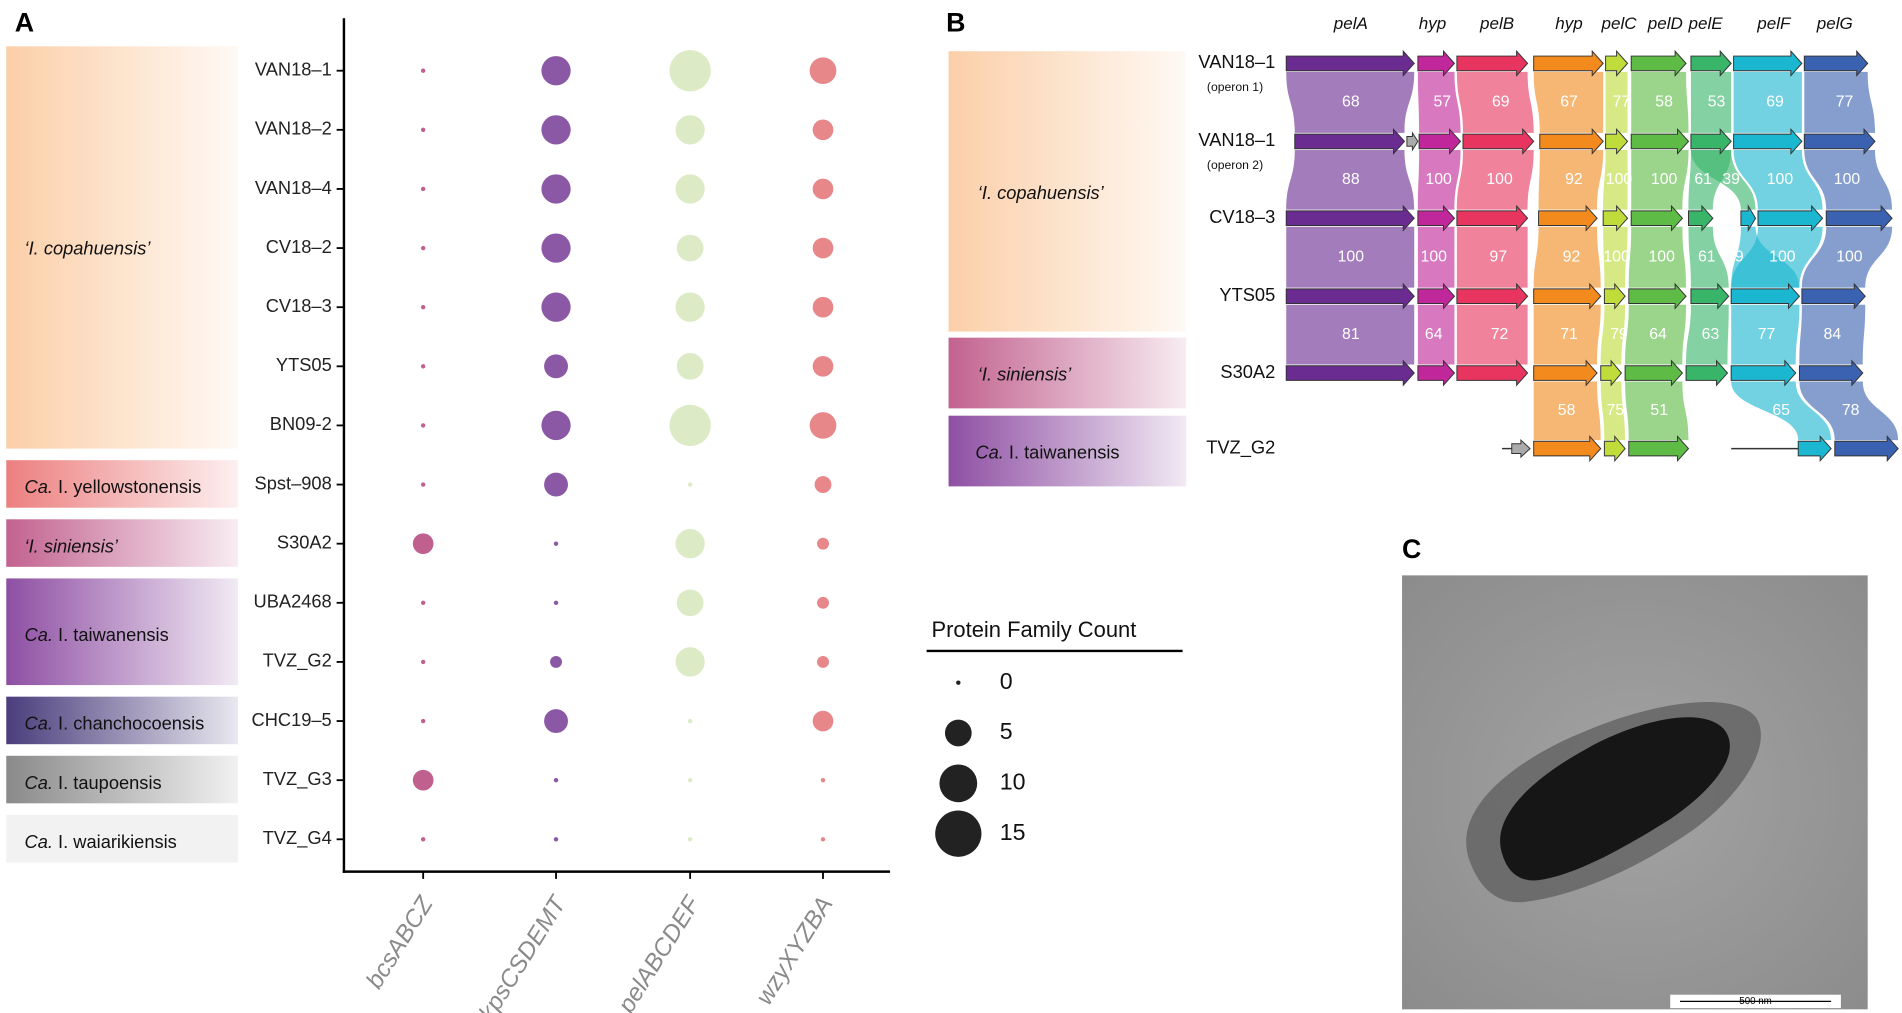 This screenshot has height=1013, width=1902. What do you see at coordinates (1411, 549) in the screenshot?
I see `panel-label: C` at bounding box center [1411, 549].